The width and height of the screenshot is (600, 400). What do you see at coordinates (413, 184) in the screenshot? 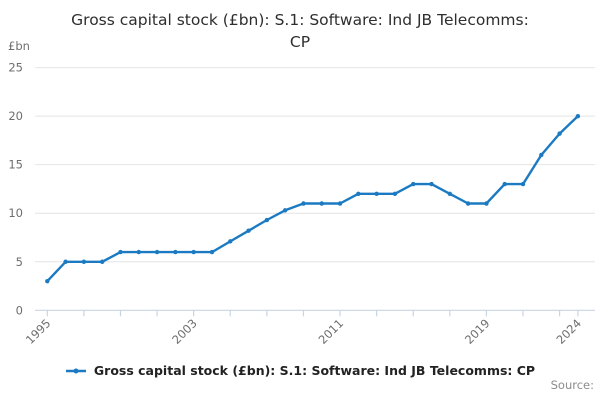
I see `data-point-2015` at bounding box center [413, 184].